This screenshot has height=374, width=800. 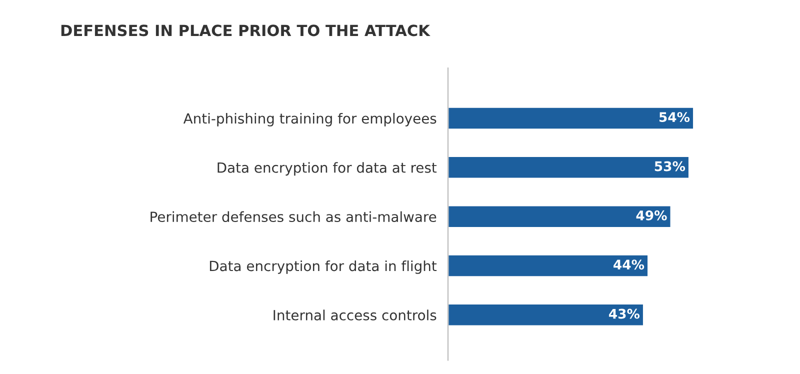 What do you see at coordinates (327, 169) in the screenshot?
I see `y-tick-label: Data encryption for data at rest` at bounding box center [327, 169].